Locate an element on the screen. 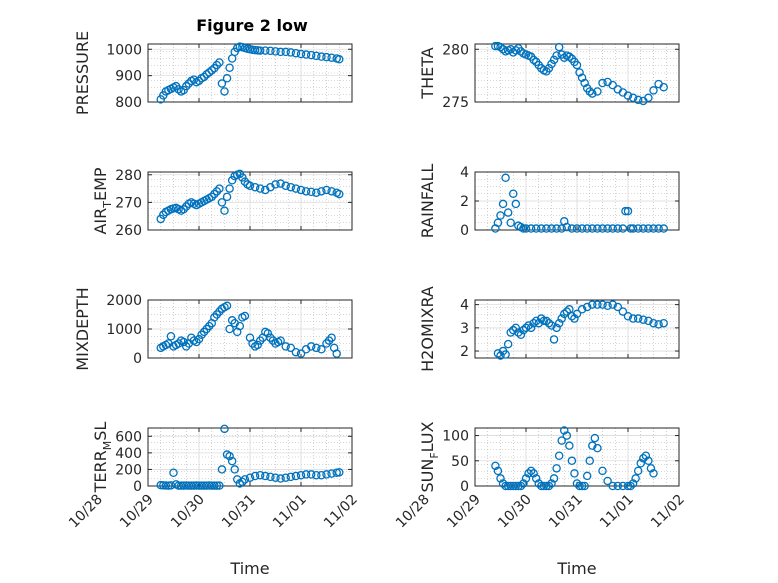 Image resolution: width=778 pixels, height=583 pixels. y-axis-label: THETA is located at coordinates (427, 73).